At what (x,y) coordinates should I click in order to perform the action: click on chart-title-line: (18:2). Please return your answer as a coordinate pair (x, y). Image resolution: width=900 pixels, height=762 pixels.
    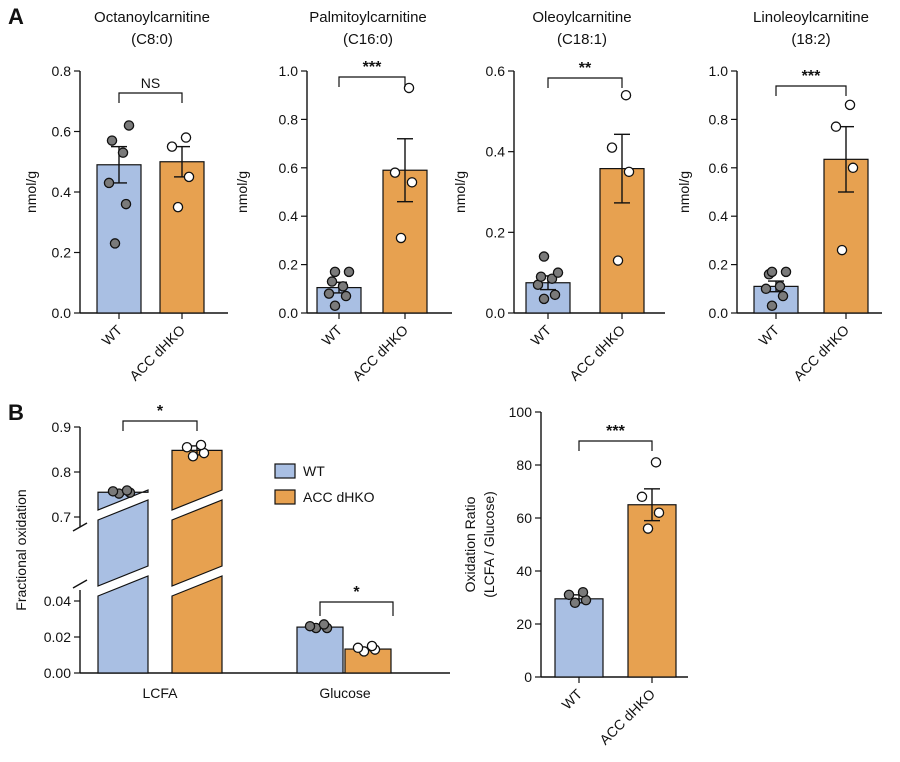
    Looking at the image, I should click on (810, 39).